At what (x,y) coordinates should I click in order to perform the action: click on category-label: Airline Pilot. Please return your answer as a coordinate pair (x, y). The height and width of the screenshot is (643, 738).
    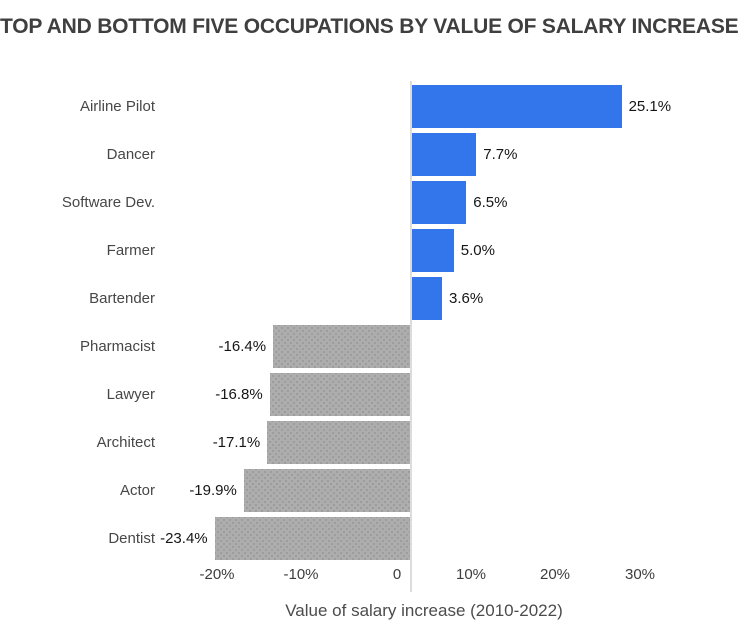
    Looking at the image, I should click on (117, 106).